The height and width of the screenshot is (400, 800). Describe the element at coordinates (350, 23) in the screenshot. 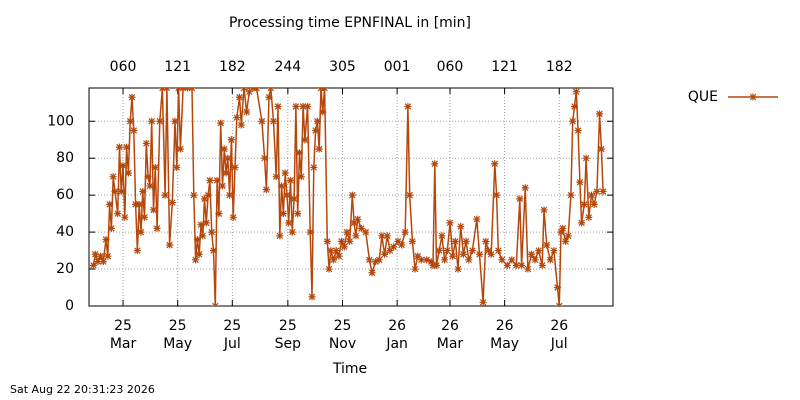

I see `chart-title: Processing time EPNFINAL in [min]` at that location.